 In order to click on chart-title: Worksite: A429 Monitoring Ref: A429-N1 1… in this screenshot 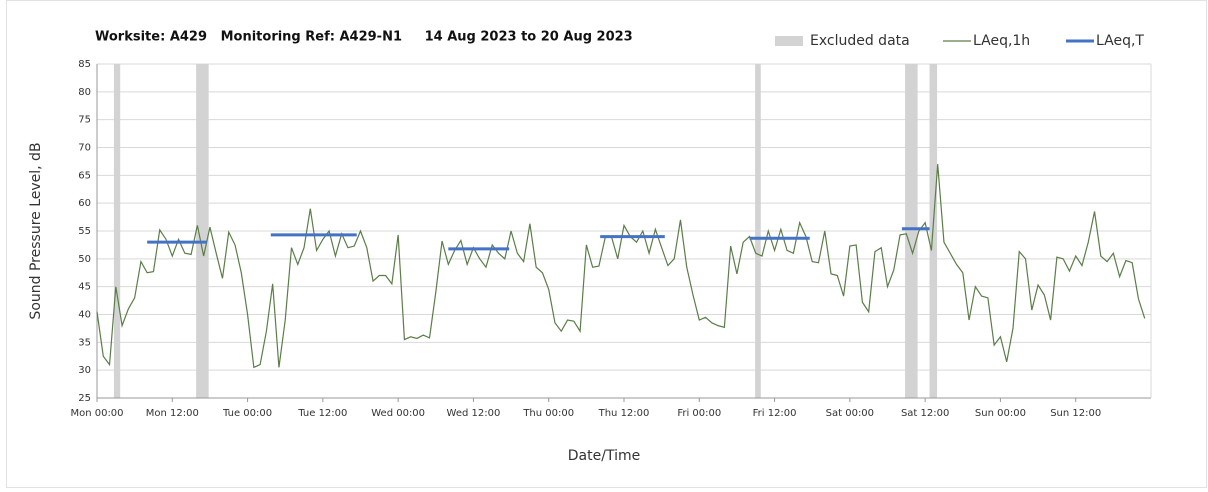, I will do `click(364, 37)`.